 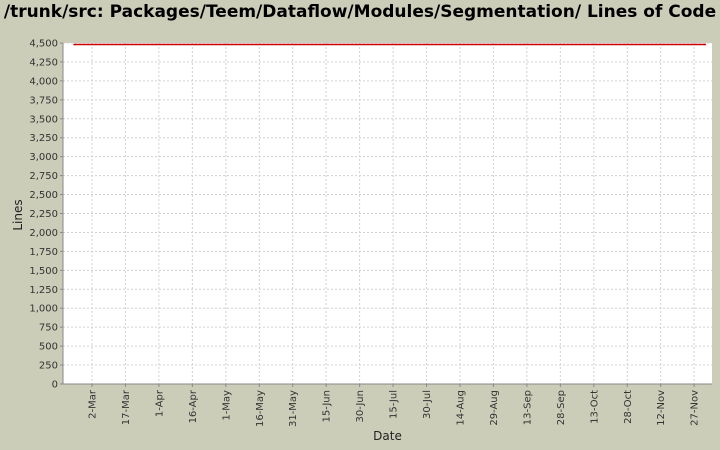 What do you see at coordinates (43, 157) in the screenshot?
I see `y-tick-label: 3,000` at bounding box center [43, 157].